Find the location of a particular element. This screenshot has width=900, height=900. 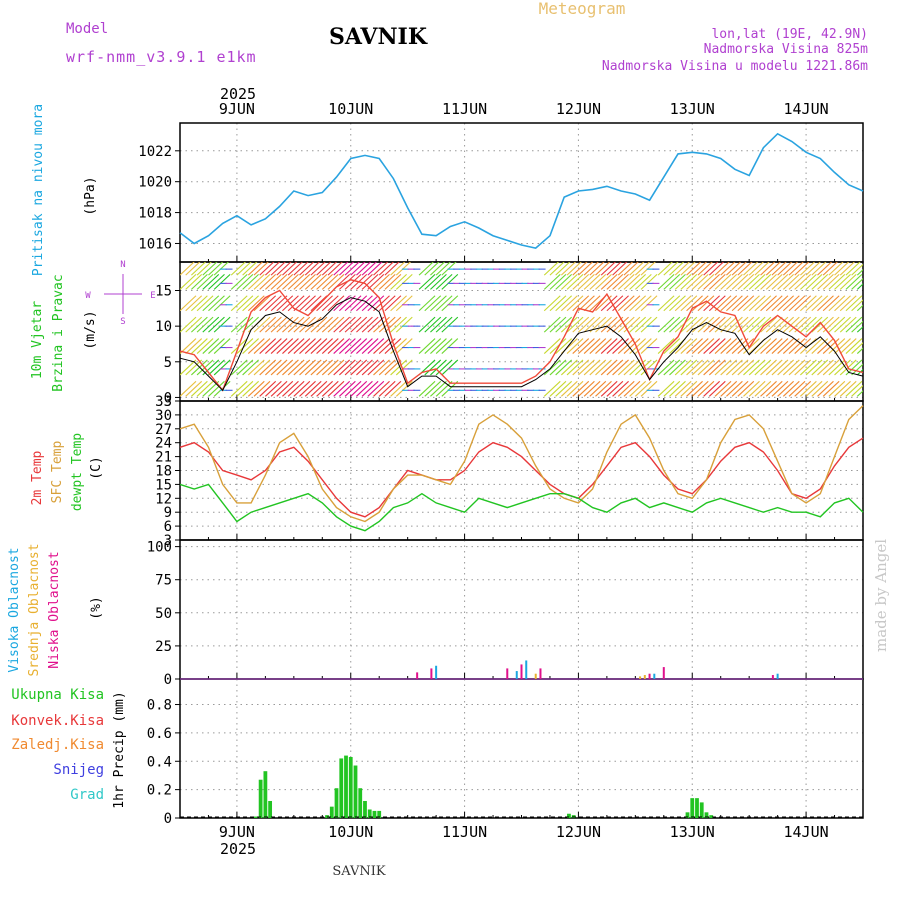

wind-mean-line is located at coordinates (521, 344).